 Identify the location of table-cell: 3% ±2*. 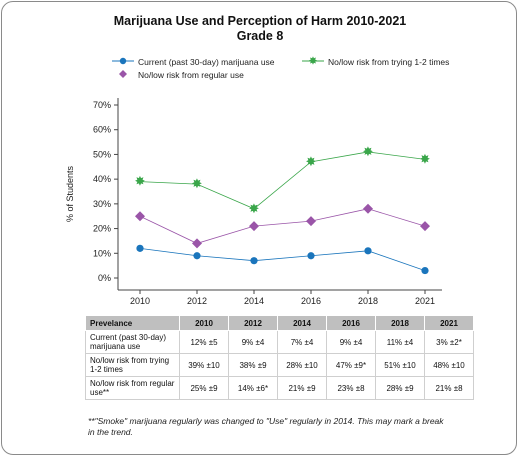
(449, 342).